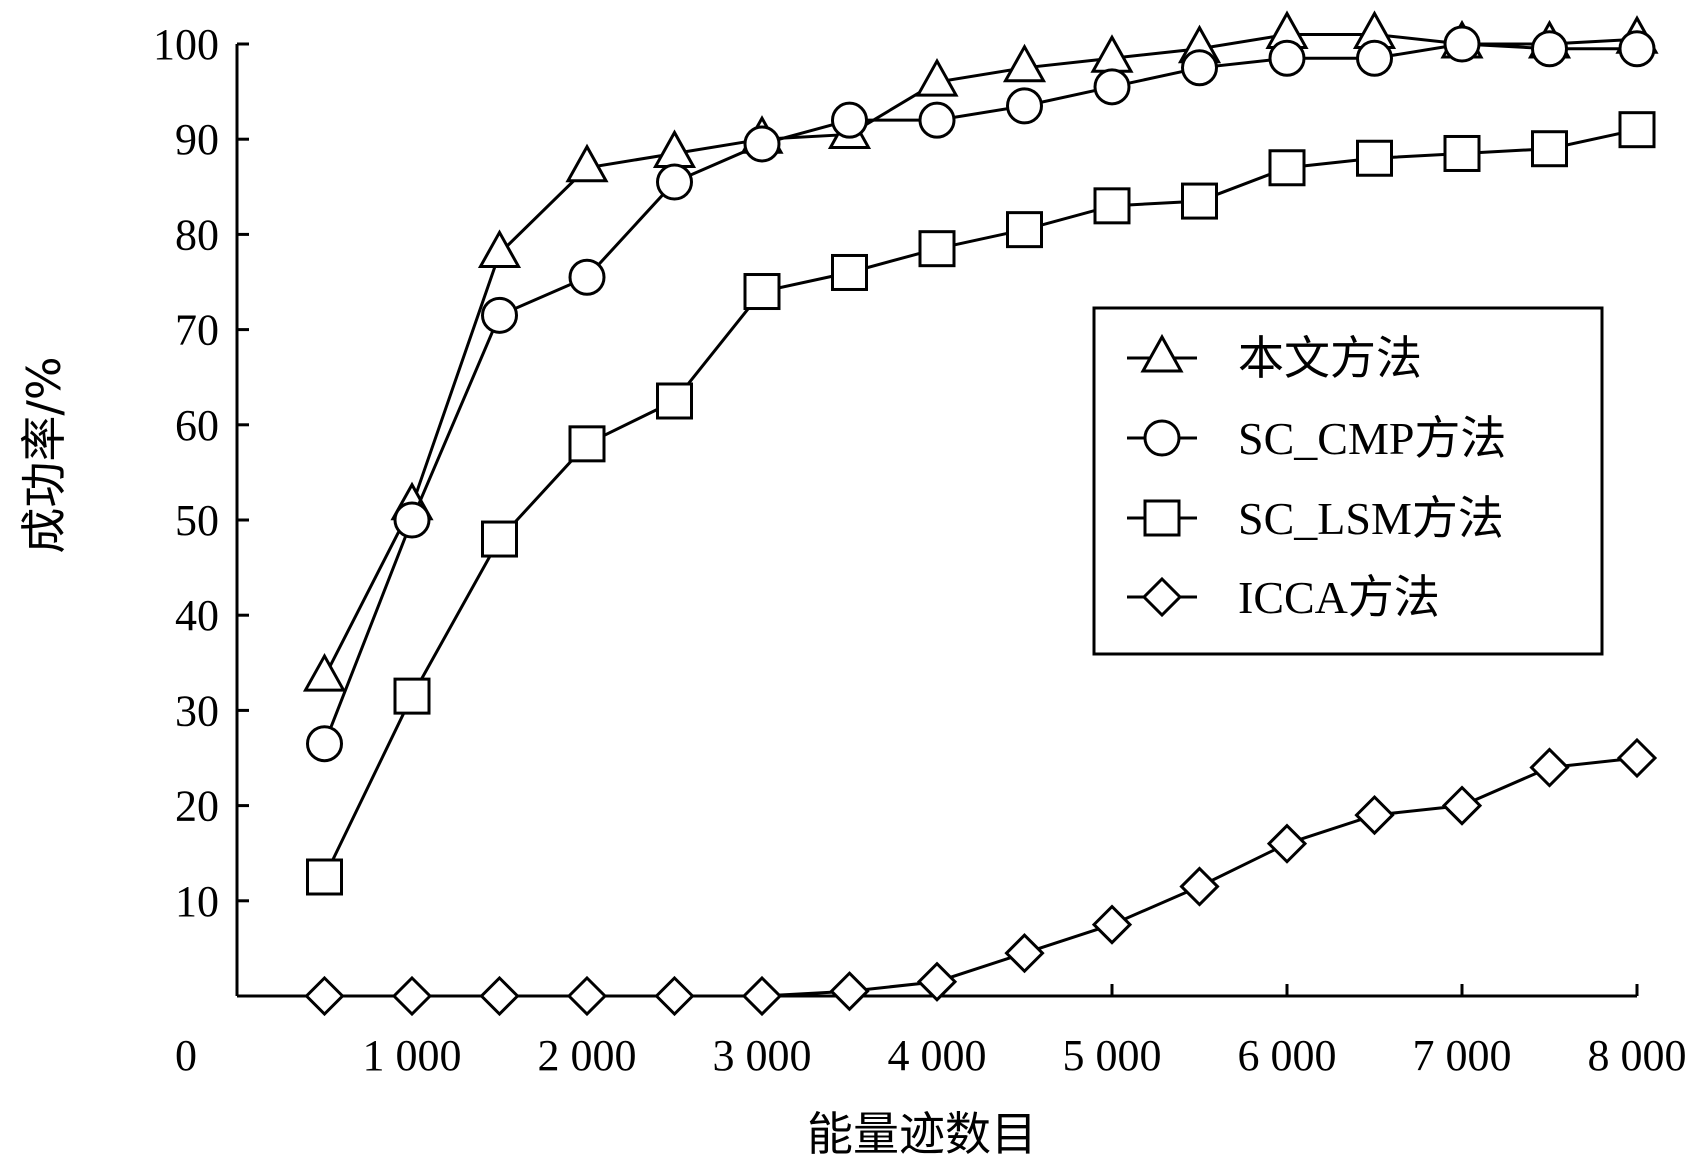 Image resolution: width=1708 pixels, height=1174 pixels. Describe the element at coordinates (1371, 518) in the screenshot. I see `legend-label: SC_LSM方法` at that location.